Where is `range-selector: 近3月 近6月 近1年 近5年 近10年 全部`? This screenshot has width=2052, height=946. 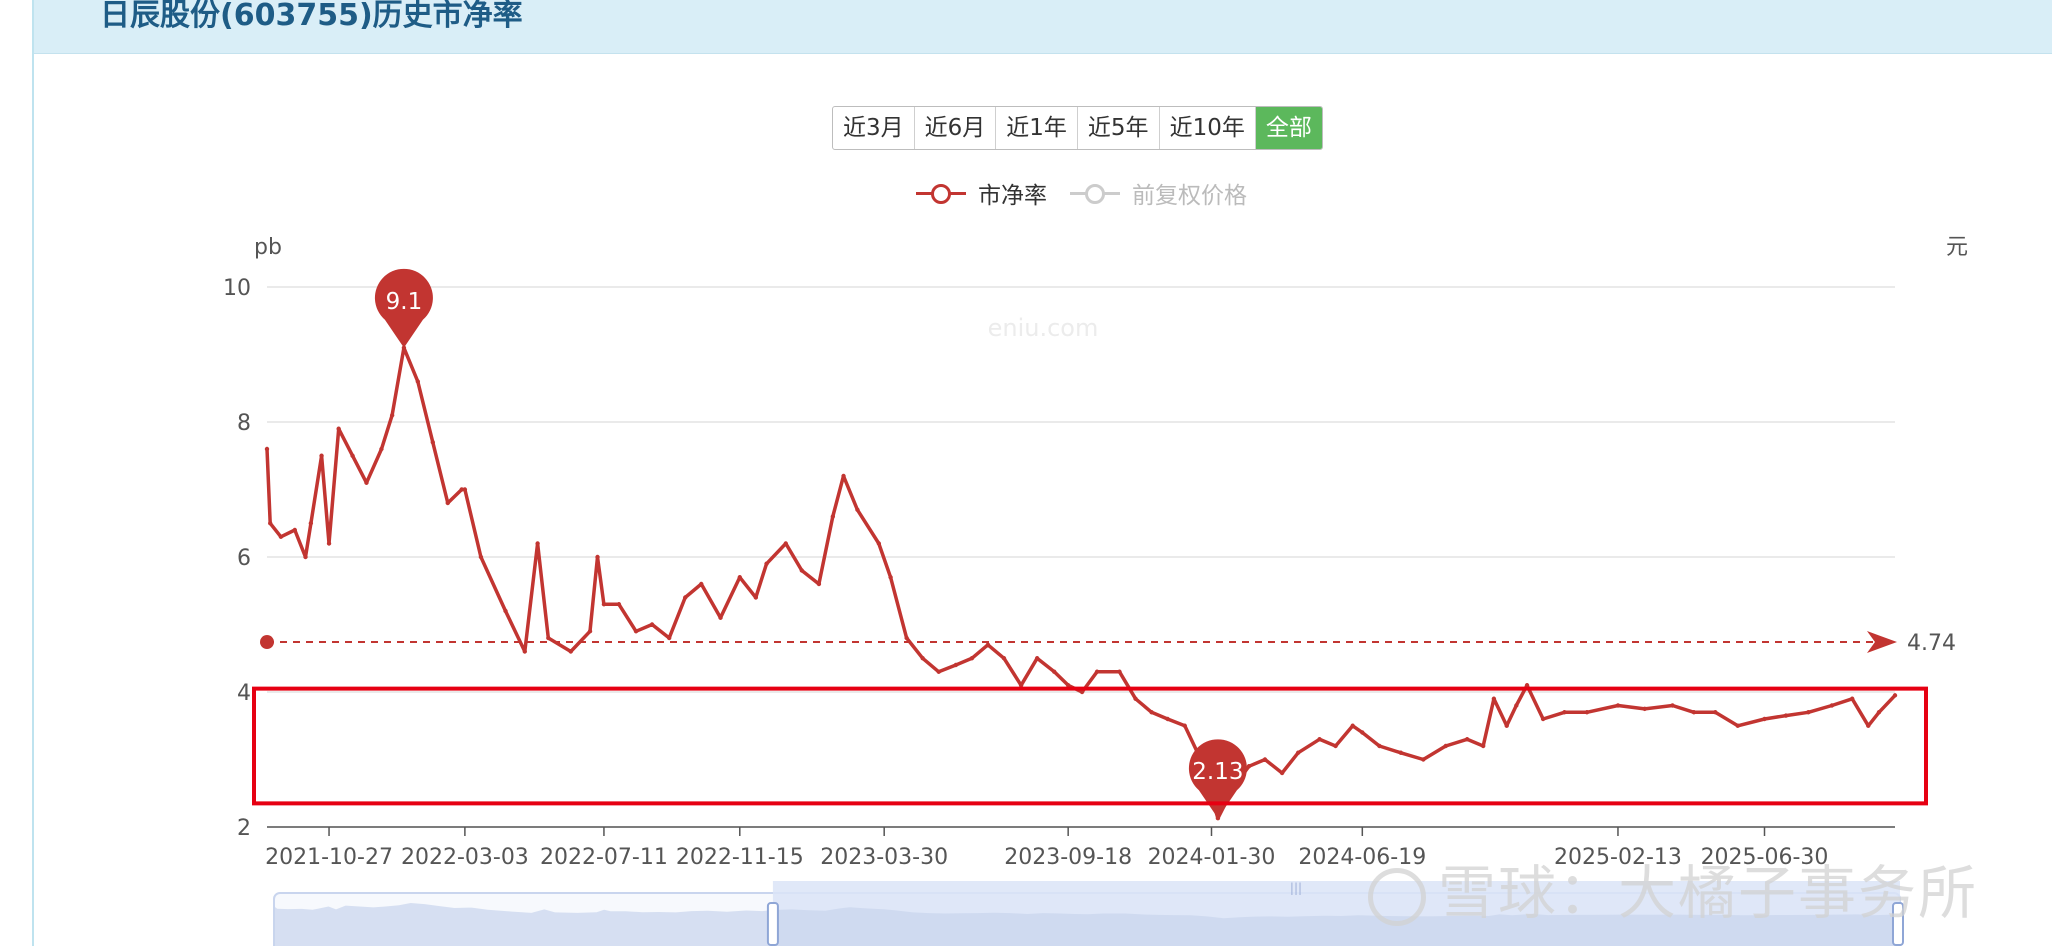
range-selector: 近3月 近6月 近1年 近5年 近10年 全部 is located at coordinates (1077, 128).